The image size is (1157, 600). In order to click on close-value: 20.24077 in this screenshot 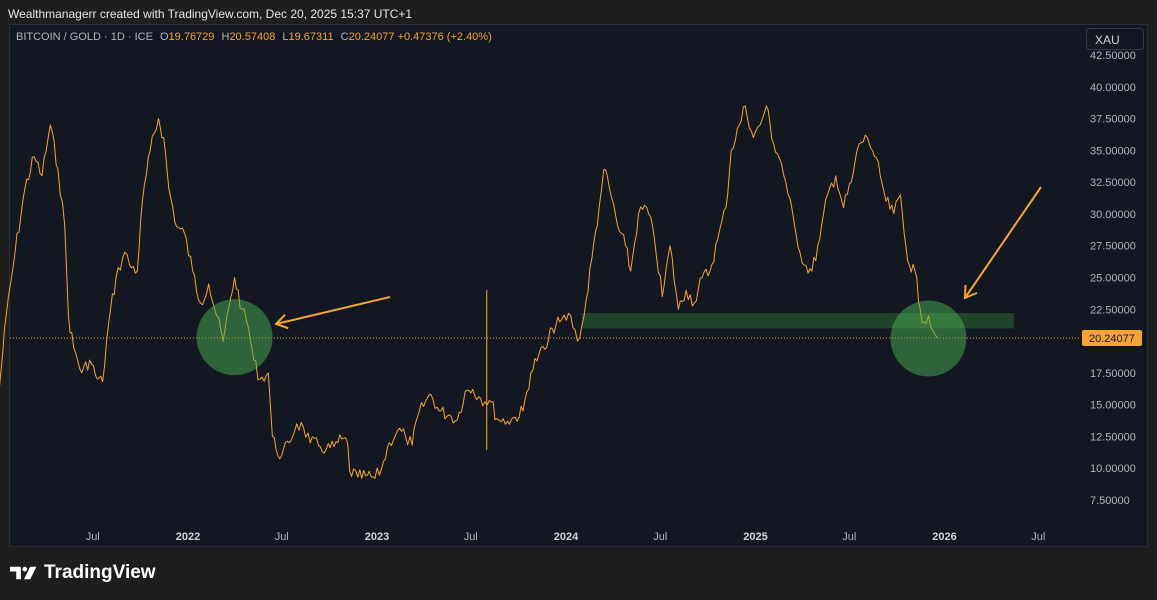, I will do `click(371, 37)`.